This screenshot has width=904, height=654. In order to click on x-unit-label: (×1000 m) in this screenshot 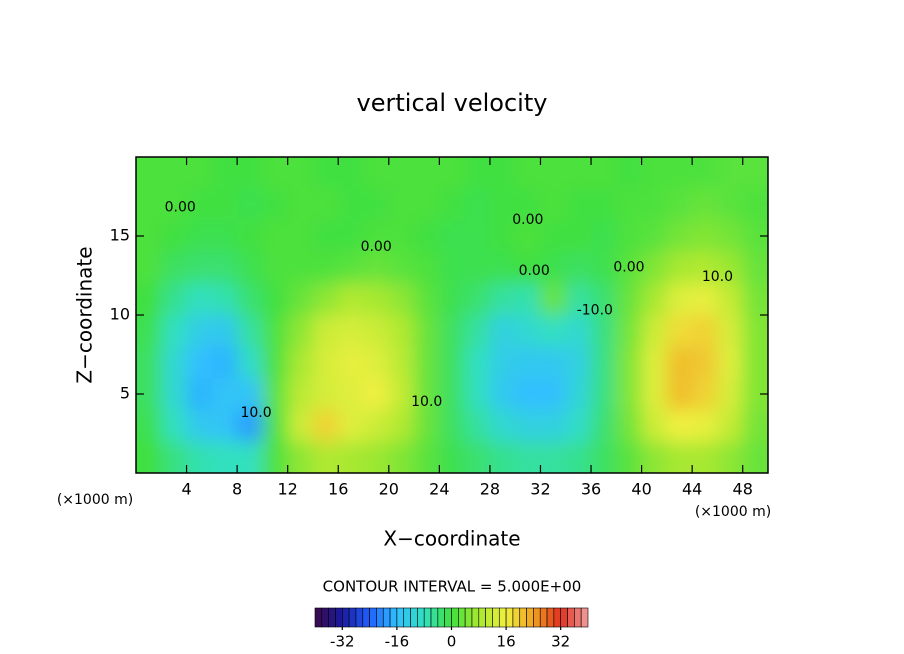, I will do `click(733, 512)`.